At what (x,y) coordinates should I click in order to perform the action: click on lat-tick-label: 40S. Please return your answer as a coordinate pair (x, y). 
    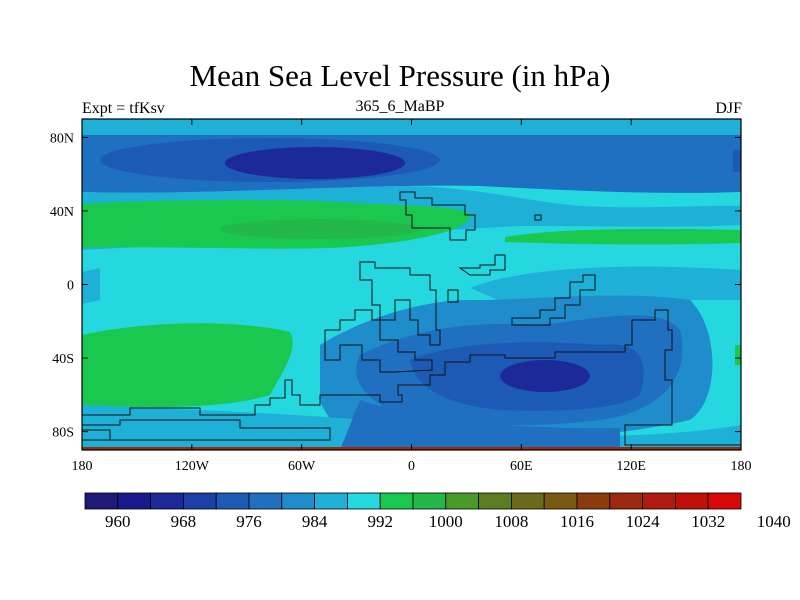
    Looking at the image, I should click on (63, 359).